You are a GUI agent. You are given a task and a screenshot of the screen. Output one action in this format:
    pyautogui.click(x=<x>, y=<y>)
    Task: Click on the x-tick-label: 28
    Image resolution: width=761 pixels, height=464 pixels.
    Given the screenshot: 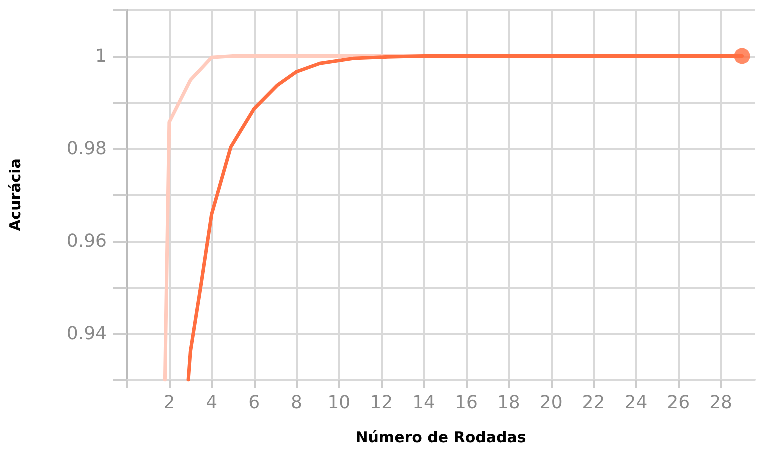 What is the action you would take?
    pyautogui.click(x=721, y=403)
    